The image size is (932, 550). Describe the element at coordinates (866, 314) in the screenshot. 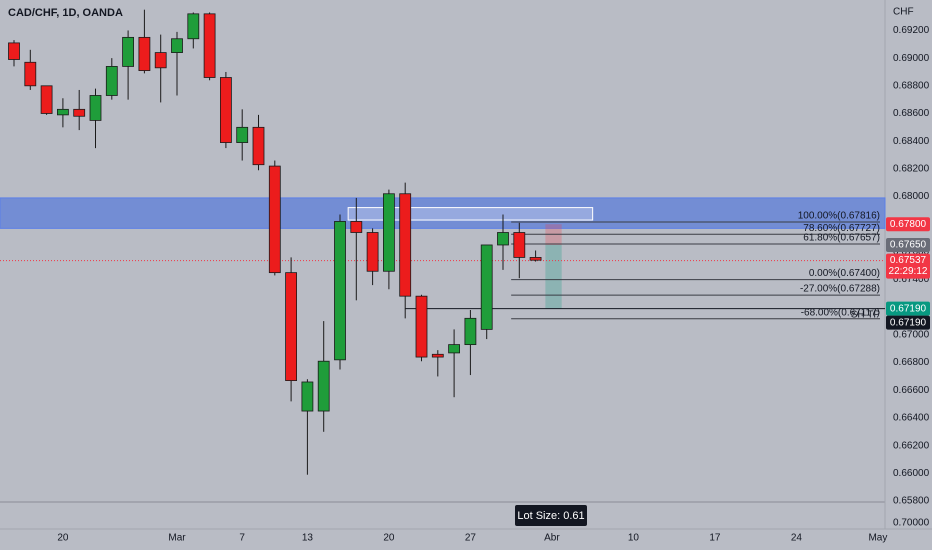

I see `horizontal-line-label: SH TP` at that location.